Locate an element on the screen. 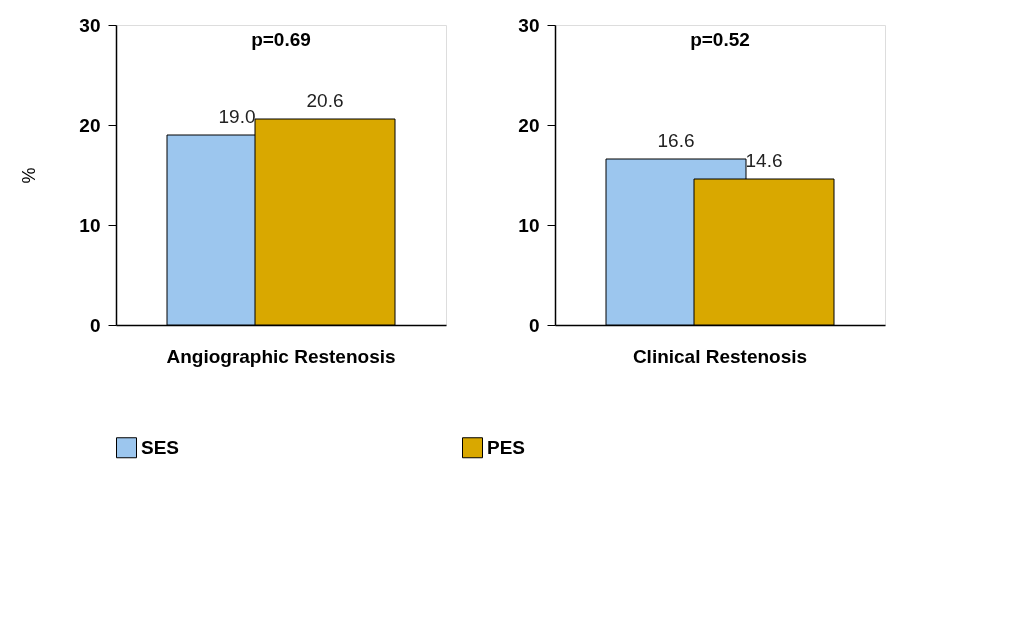 This screenshot has height=628, width=1010. legend-label: SES is located at coordinates (160, 447).